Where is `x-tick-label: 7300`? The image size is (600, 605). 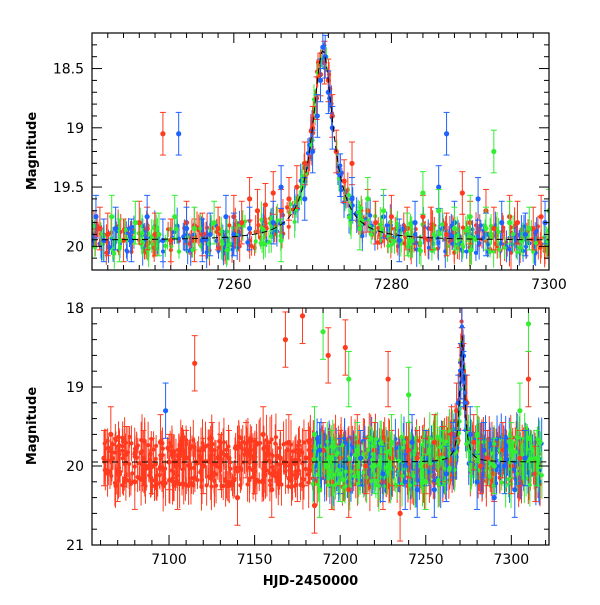
x-tick-label: 7300 is located at coordinates (549, 285).